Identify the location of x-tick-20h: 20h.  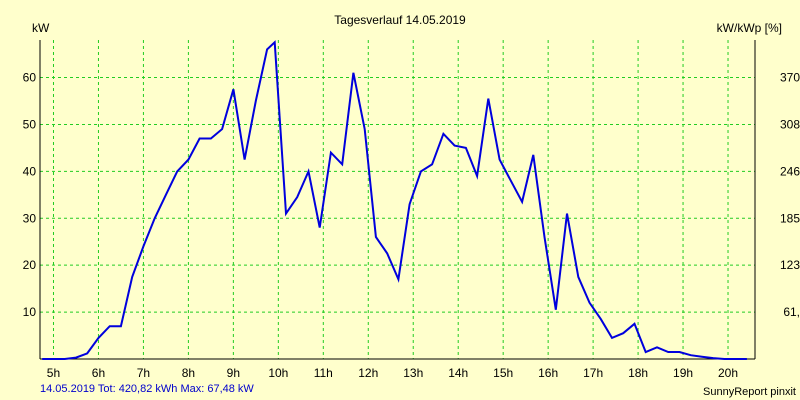
(728, 373).